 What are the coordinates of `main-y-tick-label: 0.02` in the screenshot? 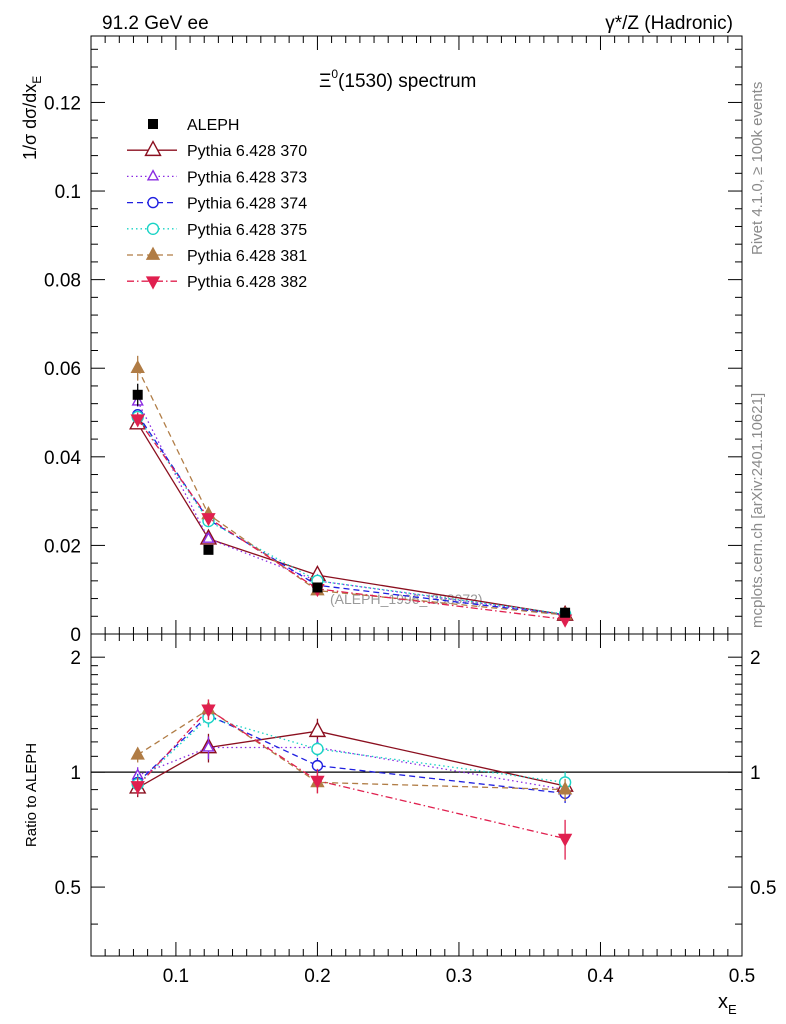 It's located at (62, 546).